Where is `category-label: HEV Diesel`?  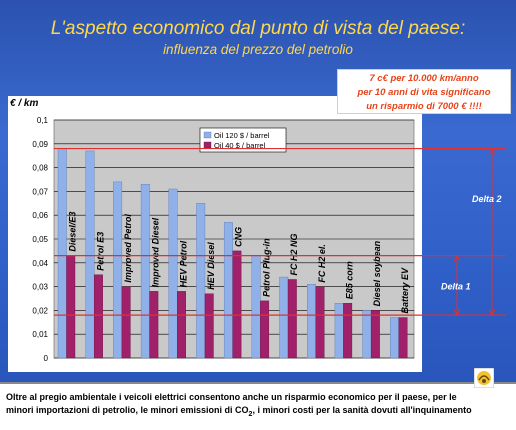 category-label: HEV Diesel is located at coordinates (211, 266).